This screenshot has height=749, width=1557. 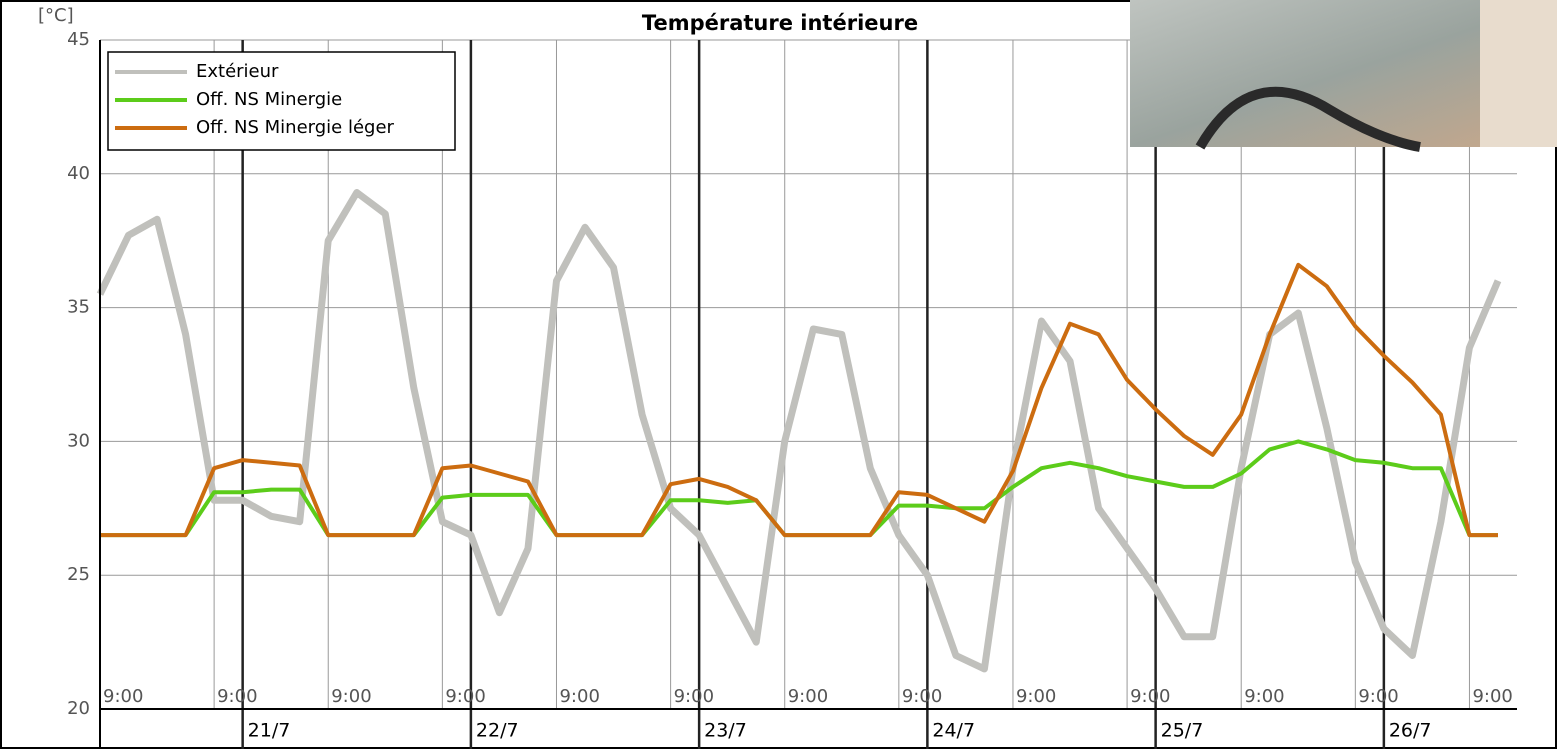 What do you see at coordinates (78, 708) in the screenshot?
I see `y-tick-label: 20` at bounding box center [78, 708].